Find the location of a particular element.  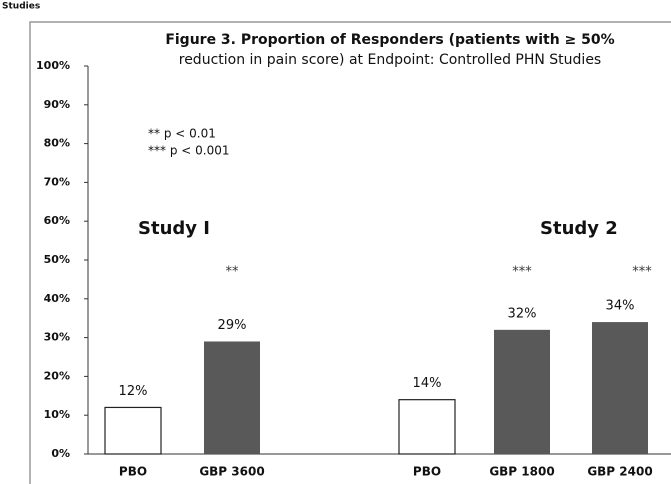

y-tick-label: 0% is located at coordinates (60, 453).